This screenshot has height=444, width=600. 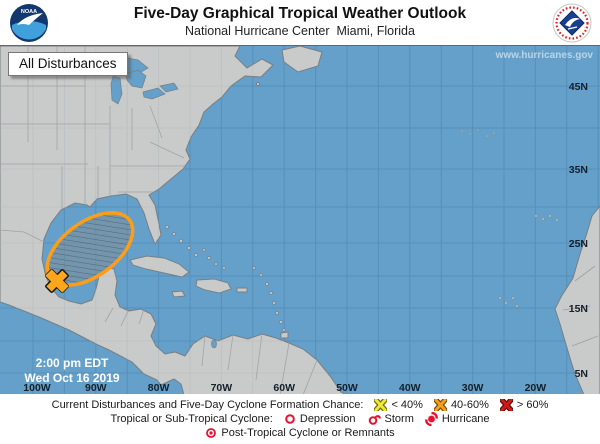 I want to click on x-yellow-icon, so click(x=381, y=405).